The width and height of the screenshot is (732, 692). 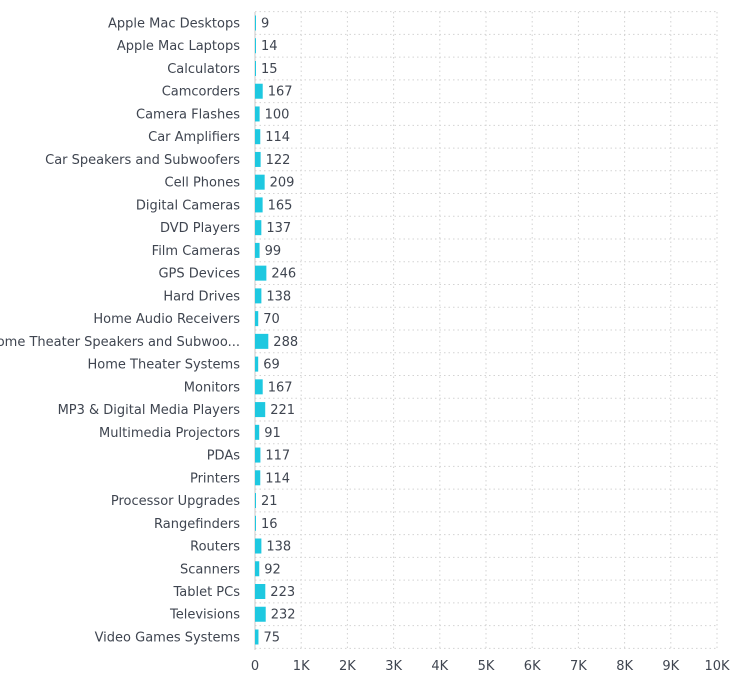 What do you see at coordinates (197, 524) in the screenshot?
I see `category-label: Rangefinders` at bounding box center [197, 524].